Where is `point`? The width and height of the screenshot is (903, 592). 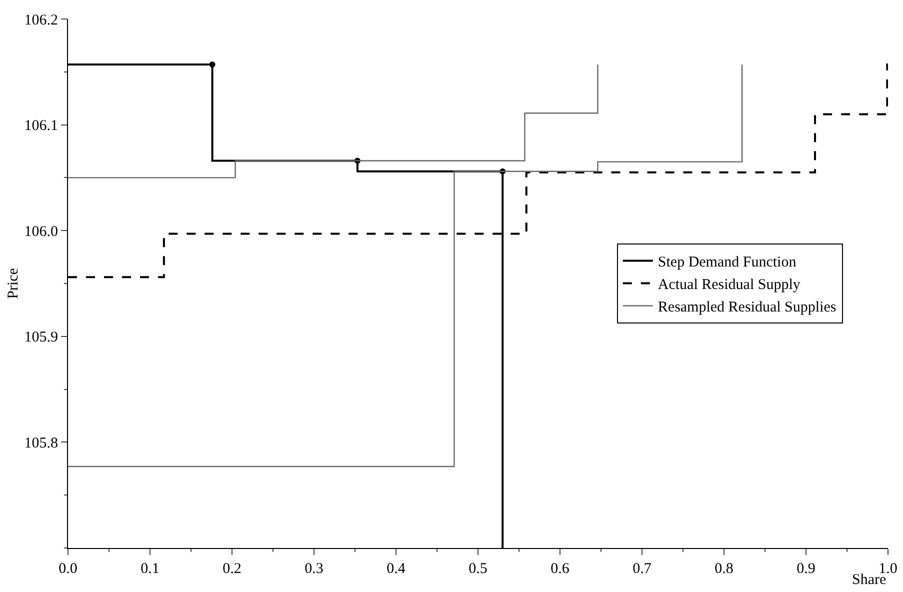
point is located at coordinates (212, 64).